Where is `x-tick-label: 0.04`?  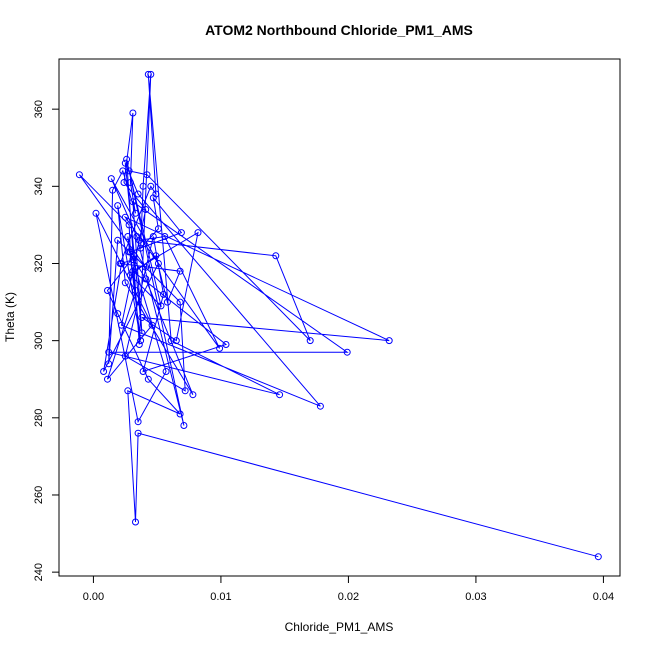 x-tick-label: 0.04 is located at coordinates (603, 597).